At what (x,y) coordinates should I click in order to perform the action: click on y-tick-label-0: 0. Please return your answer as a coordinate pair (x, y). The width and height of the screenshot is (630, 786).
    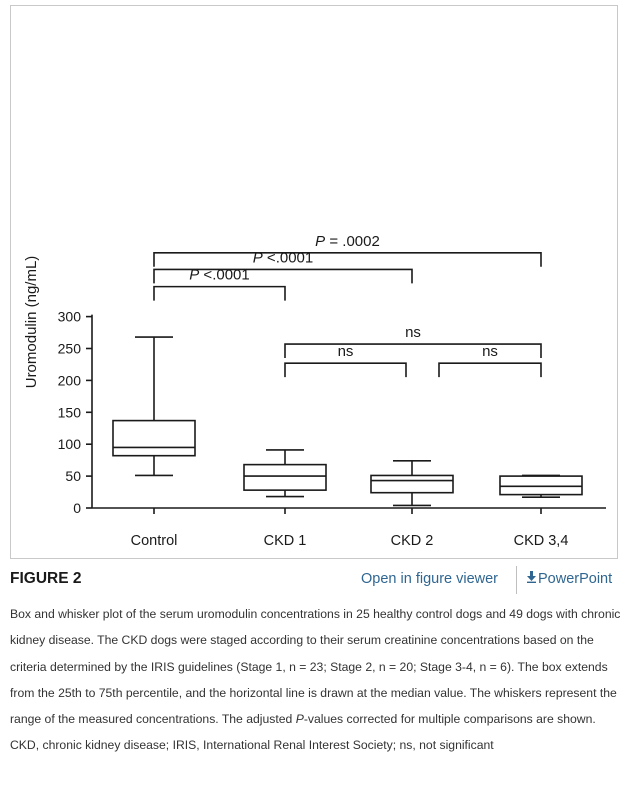
    Looking at the image, I should click on (77, 508).